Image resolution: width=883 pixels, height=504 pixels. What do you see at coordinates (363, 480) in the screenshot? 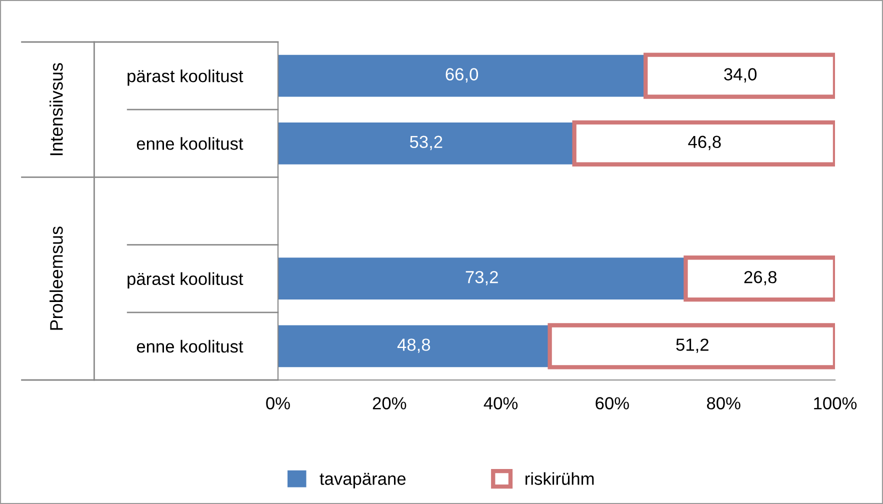
I see `legend-label: tavapärane` at bounding box center [363, 480].